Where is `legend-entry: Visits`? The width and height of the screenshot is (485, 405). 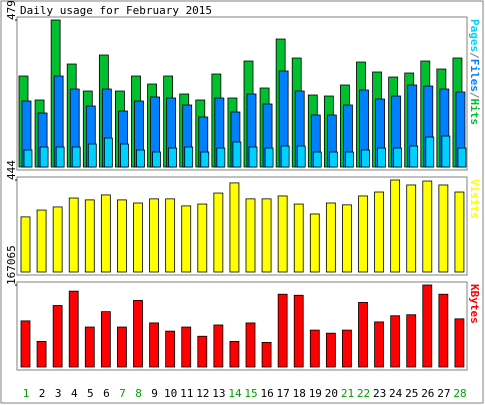 legend-entry: Visits is located at coordinates (474, 199).